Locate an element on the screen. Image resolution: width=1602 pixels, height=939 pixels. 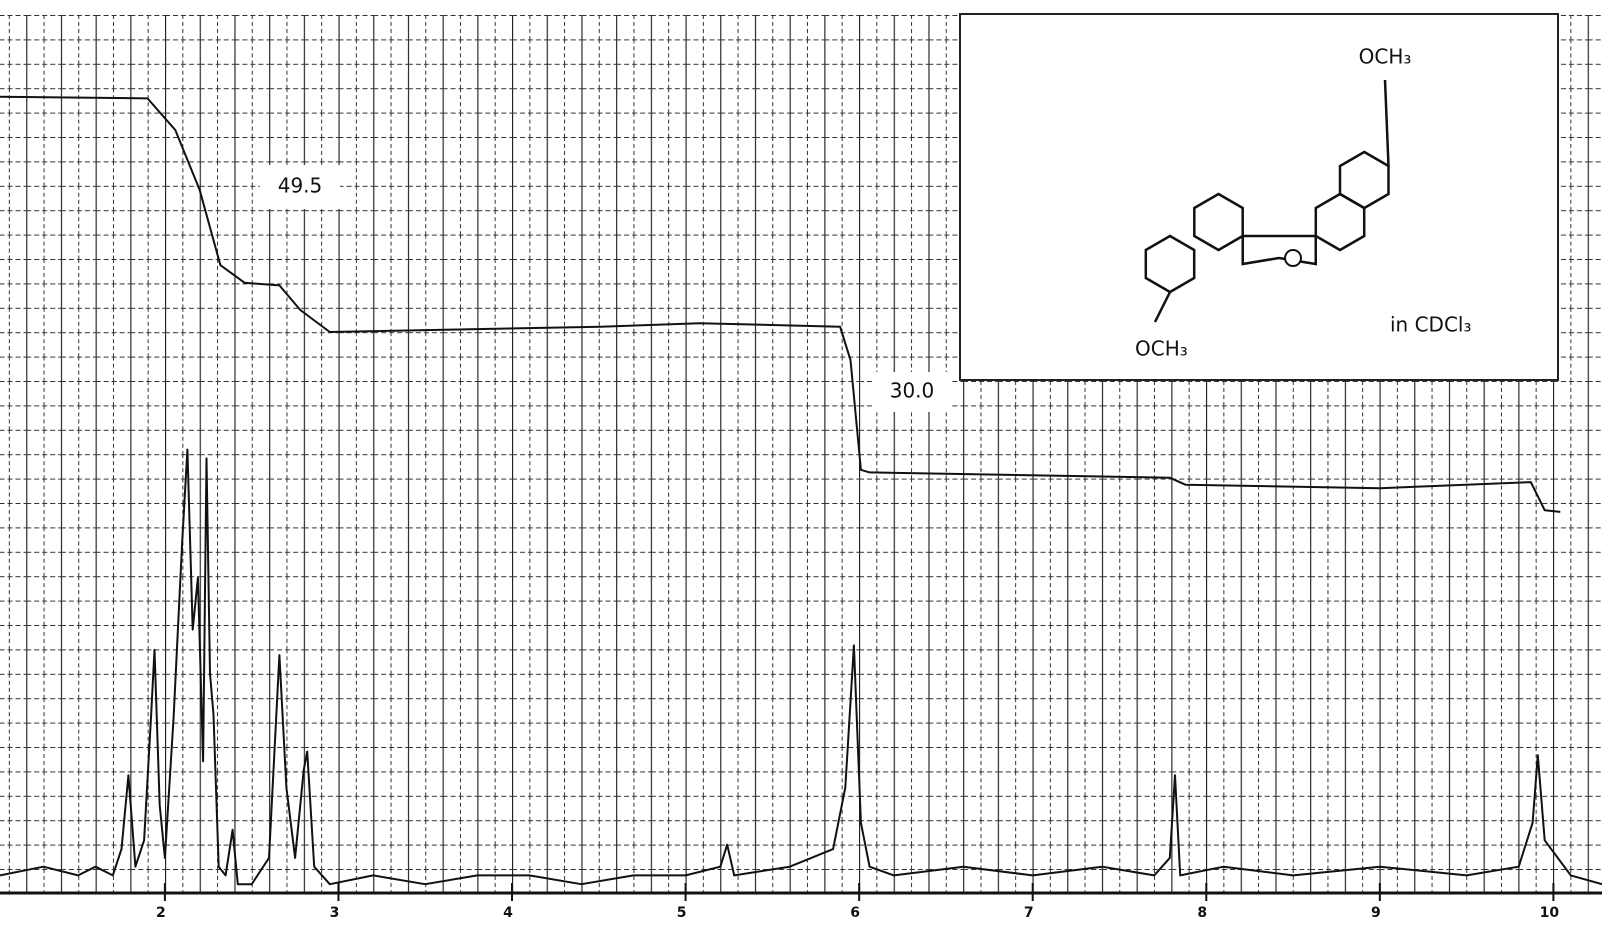
integral-label: 30.0 is located at coordinates (912, 391).